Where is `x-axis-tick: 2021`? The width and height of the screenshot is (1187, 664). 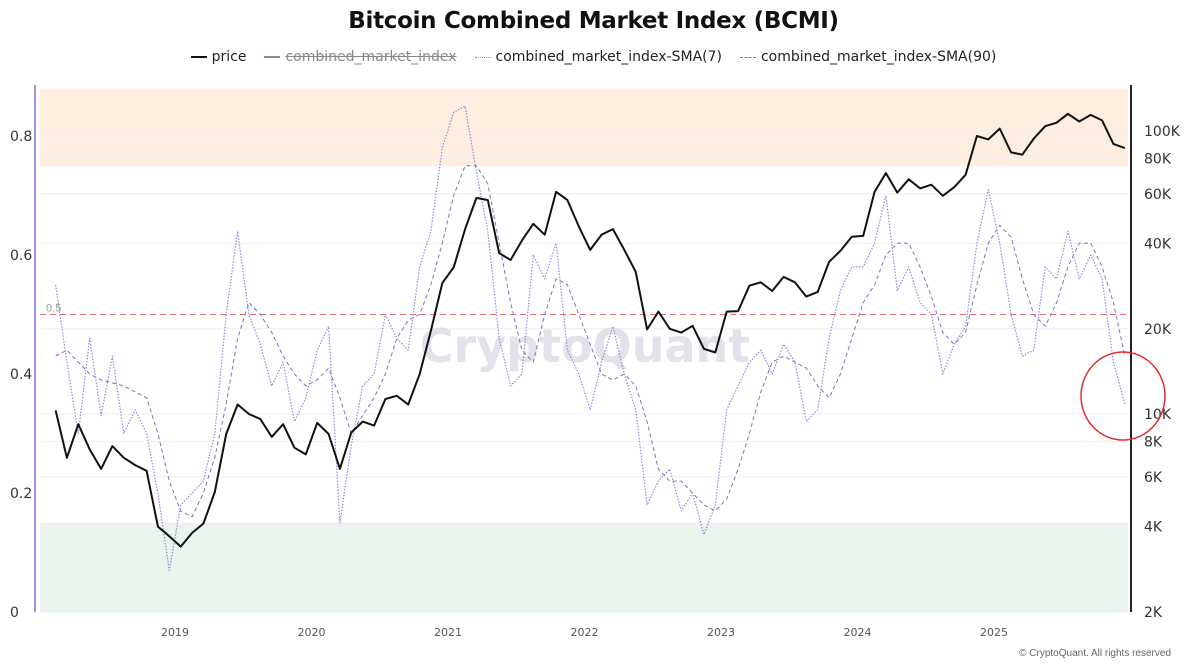 x-axis-tick: 2021 is located at coordinates (448, 632).